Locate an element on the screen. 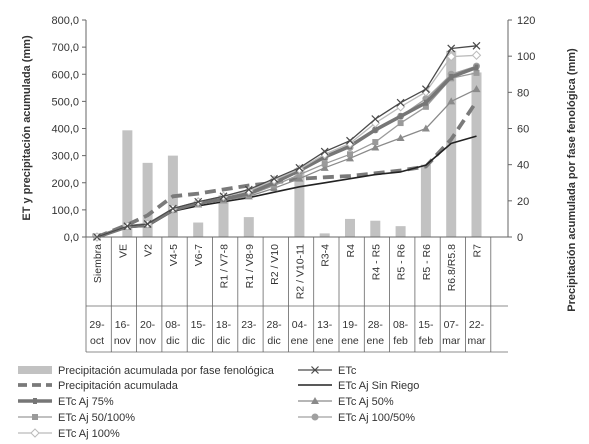 Image resolution: width=589 pixels, height=444 pixels. left-tick-label: 700,0 is located at coordinates (65, 48).